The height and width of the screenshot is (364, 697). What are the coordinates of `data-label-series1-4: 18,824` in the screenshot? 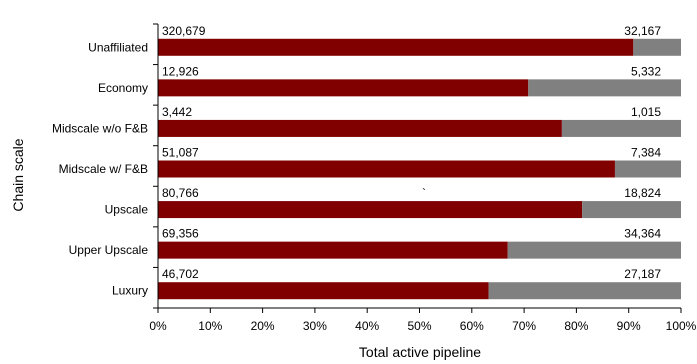 It's located at (642, 193).